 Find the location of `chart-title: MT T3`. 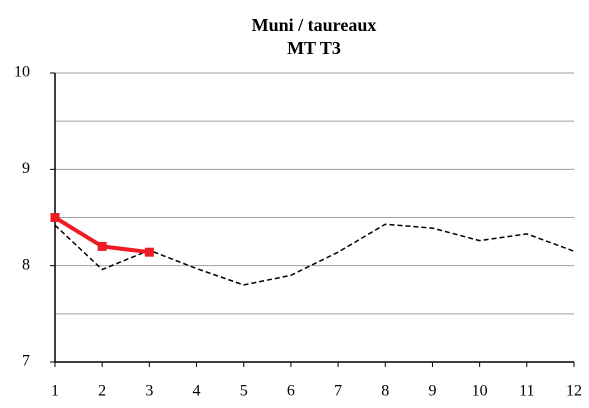

chart-title: MT T3 is located at coordinates (314, 48).